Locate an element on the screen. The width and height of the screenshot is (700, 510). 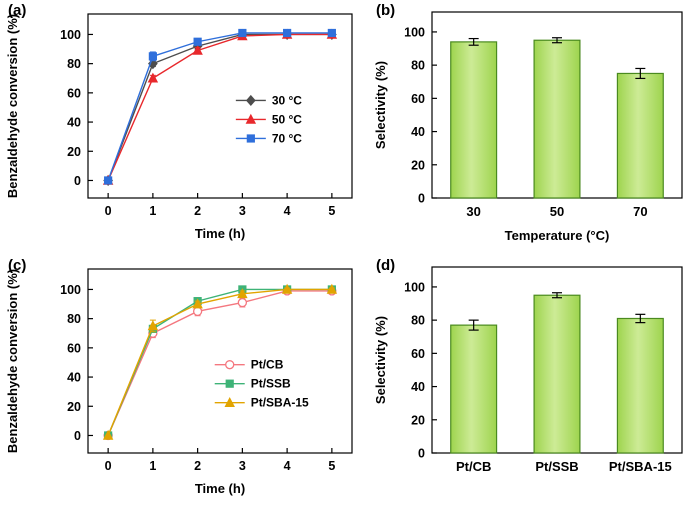
legend-item: Pt/SSB is located at coordinates (252, 384).